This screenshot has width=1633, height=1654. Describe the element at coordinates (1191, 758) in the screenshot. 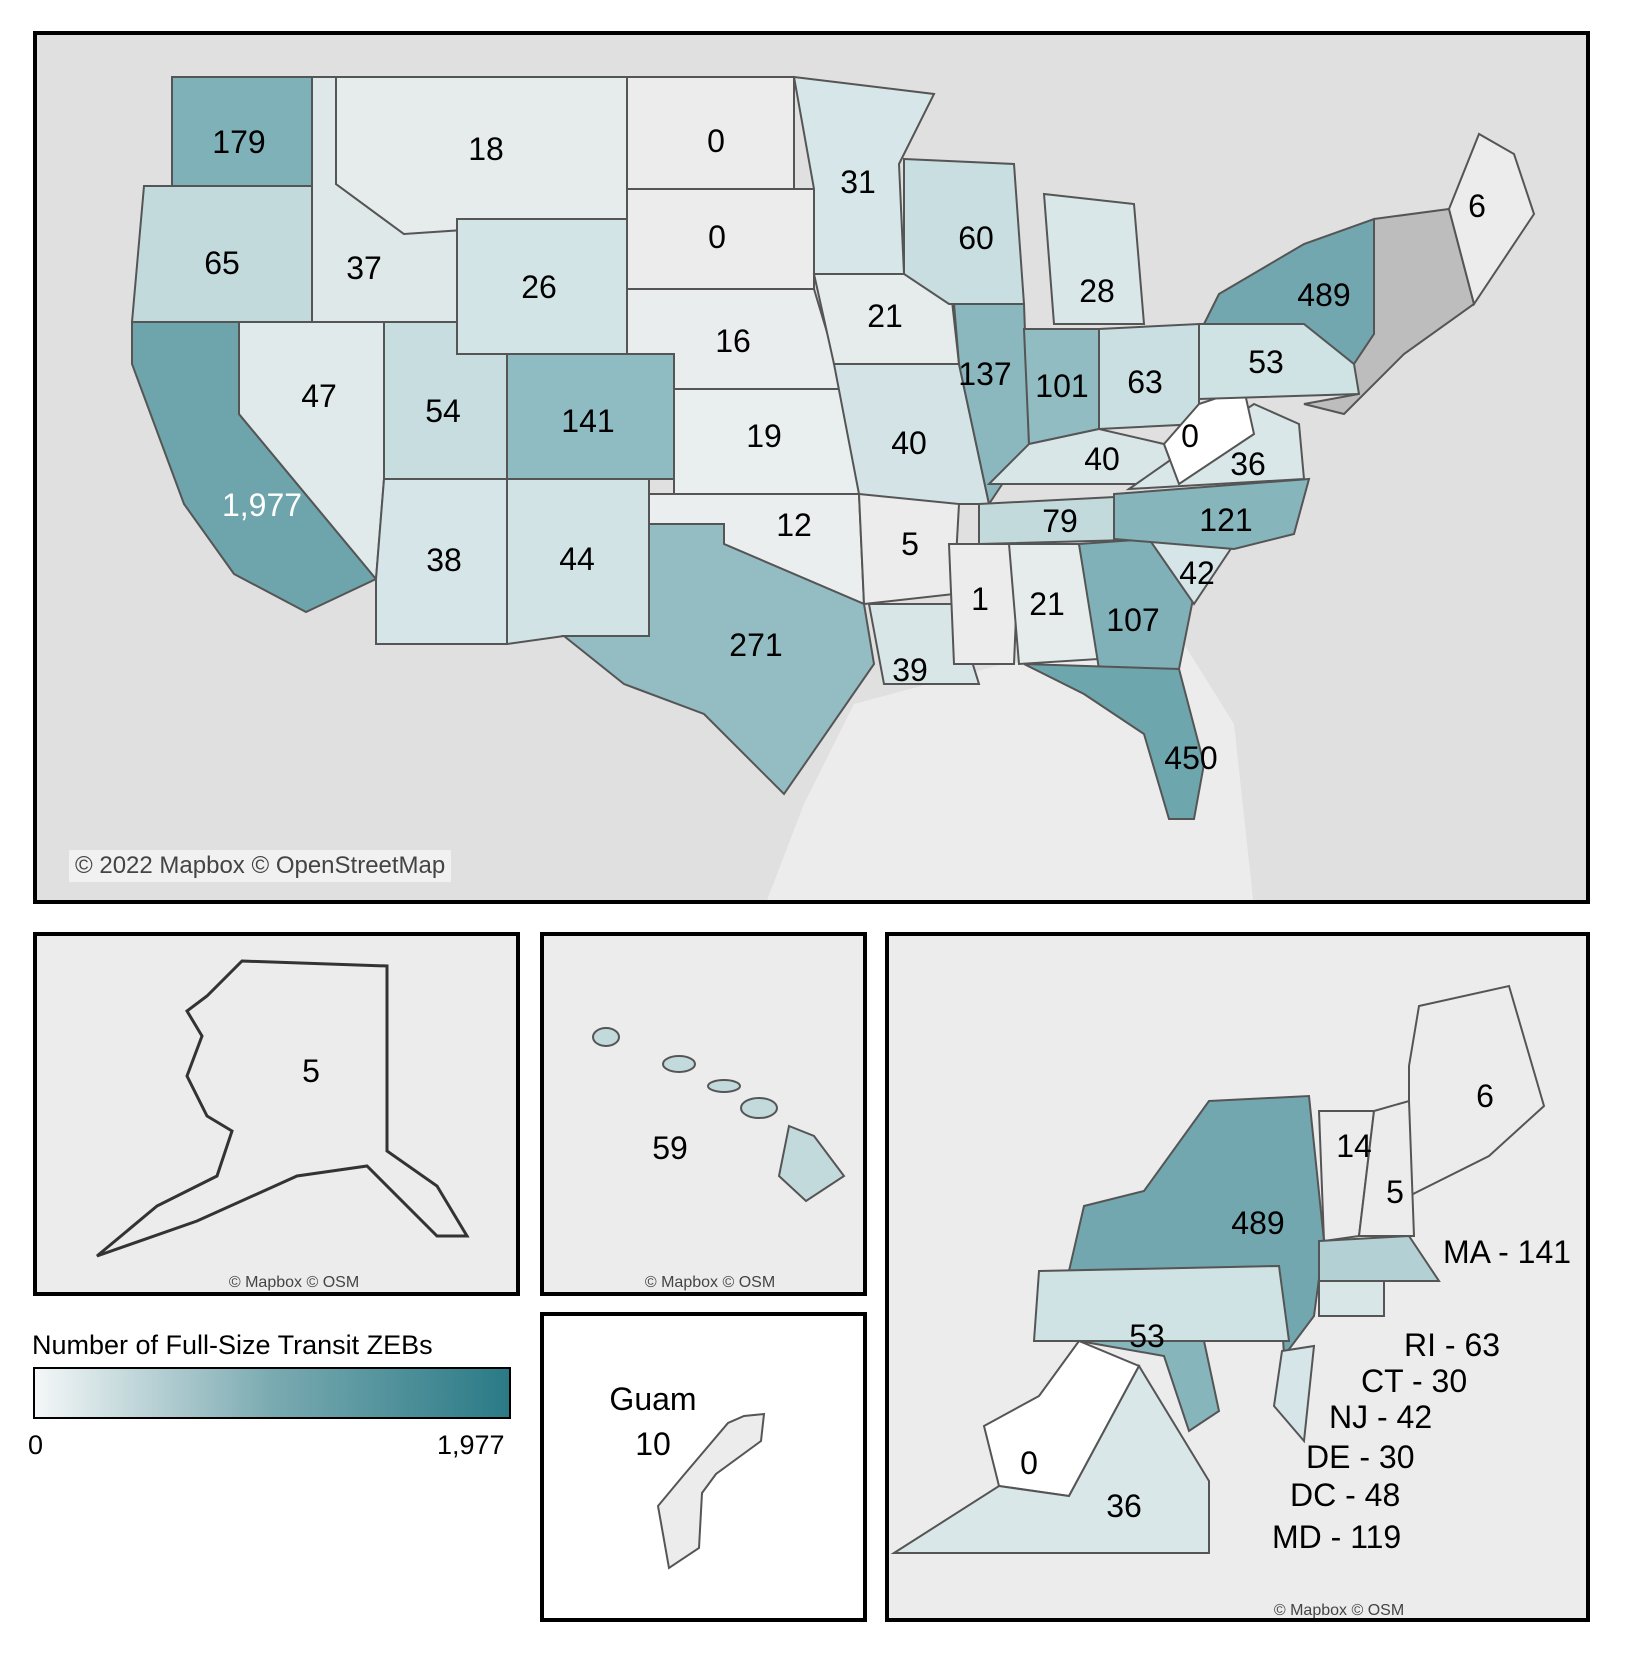

I see `state-label-fl: 450` at that location.